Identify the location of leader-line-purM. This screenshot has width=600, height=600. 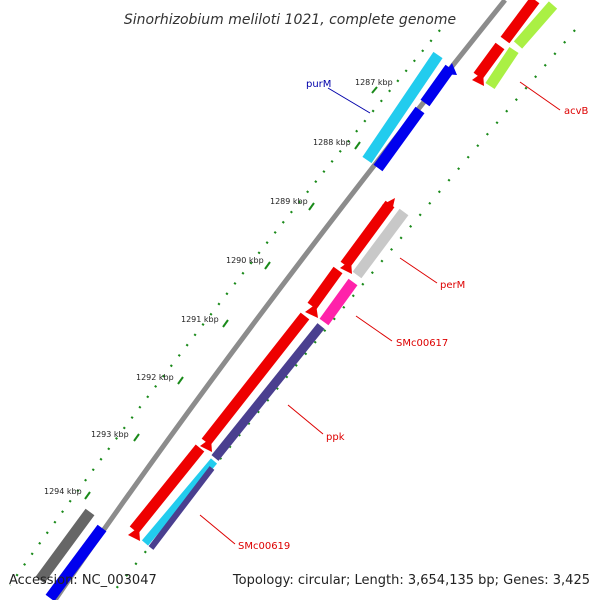
(349, 100).